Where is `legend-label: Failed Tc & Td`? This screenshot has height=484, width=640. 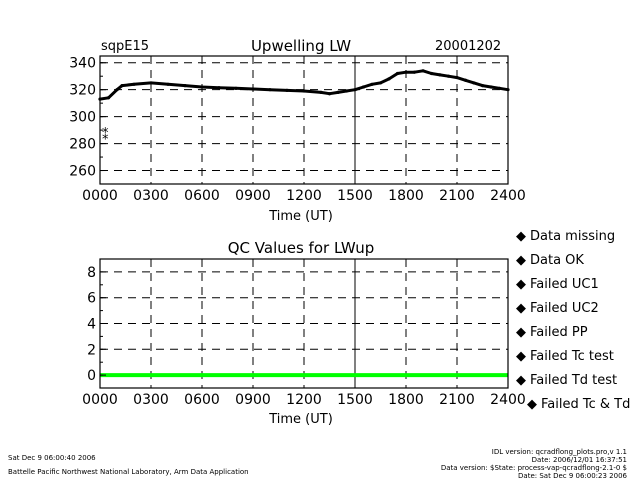
legend-label: Failed Tc & Td is located at coordinates (585, 404).